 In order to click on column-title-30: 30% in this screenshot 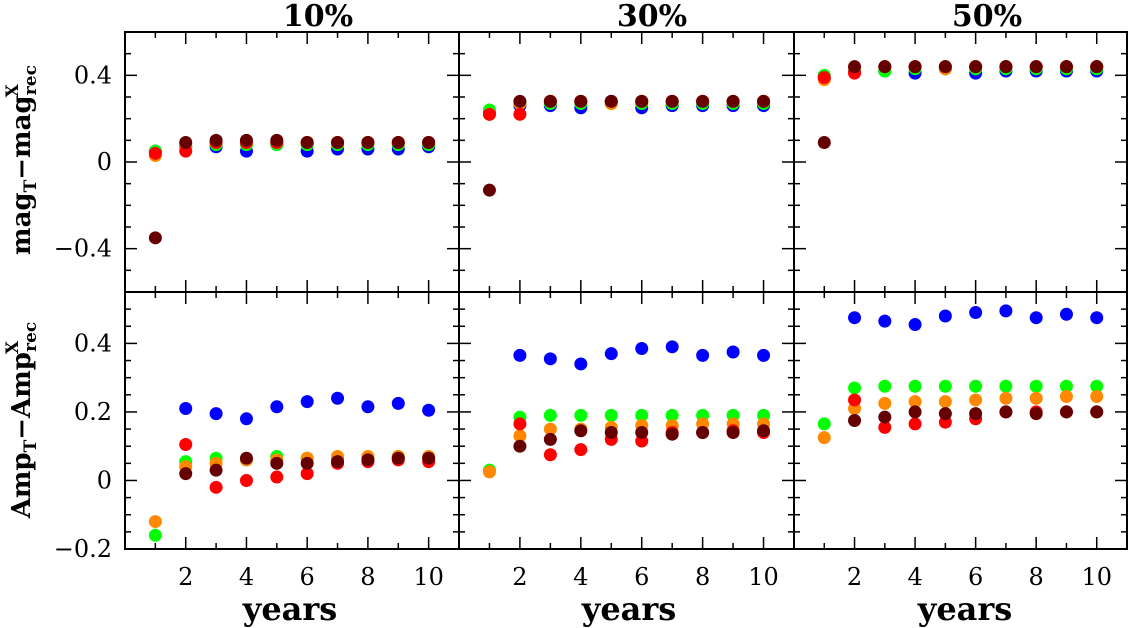, I will do `click(652, 17)`.